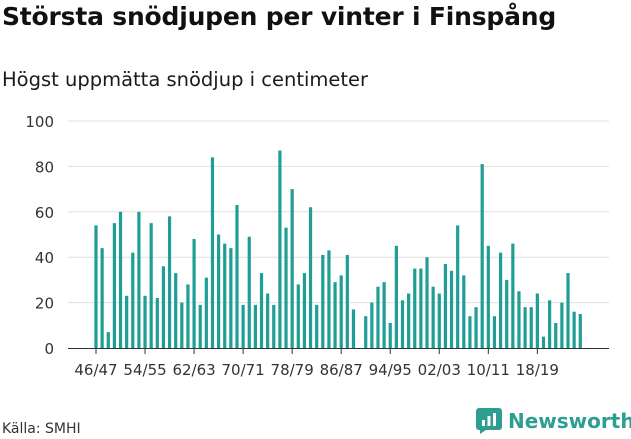 The width and height of the screenshot is (631, 439). I want to click on chart-subtitle: Högst uppmätta snödjup i centimeter, so click(185, 79).